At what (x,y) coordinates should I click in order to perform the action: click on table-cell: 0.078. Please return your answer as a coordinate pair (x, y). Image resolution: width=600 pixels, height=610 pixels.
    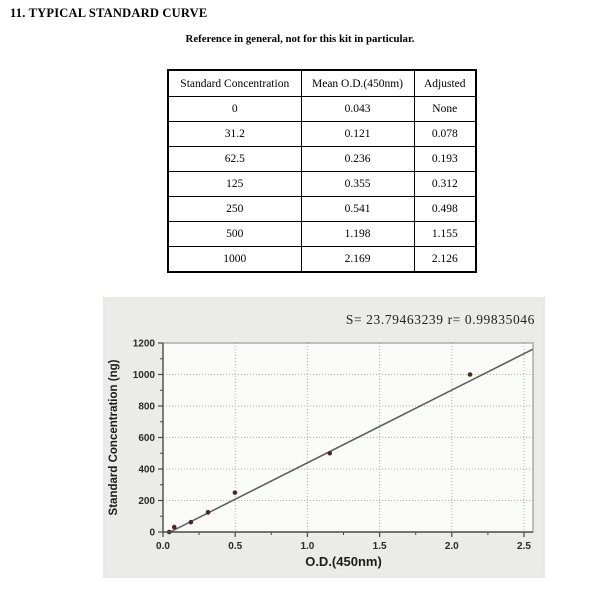
    Looking at the image, I should click on (445, 134).